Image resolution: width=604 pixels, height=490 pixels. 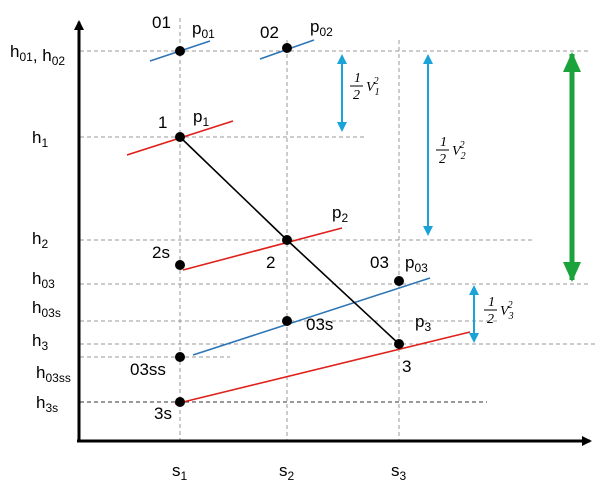 I want to click on pressure-label: p2, so click(x=340, y=214).